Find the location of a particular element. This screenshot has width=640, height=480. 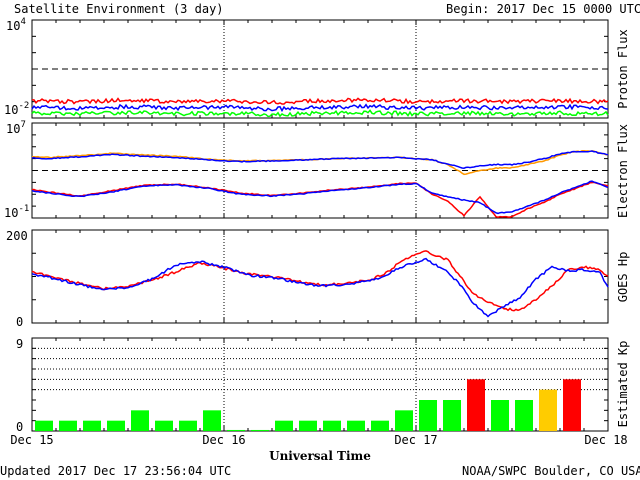

x-axis-title: Universal Time is located at coordinates (320, 456).